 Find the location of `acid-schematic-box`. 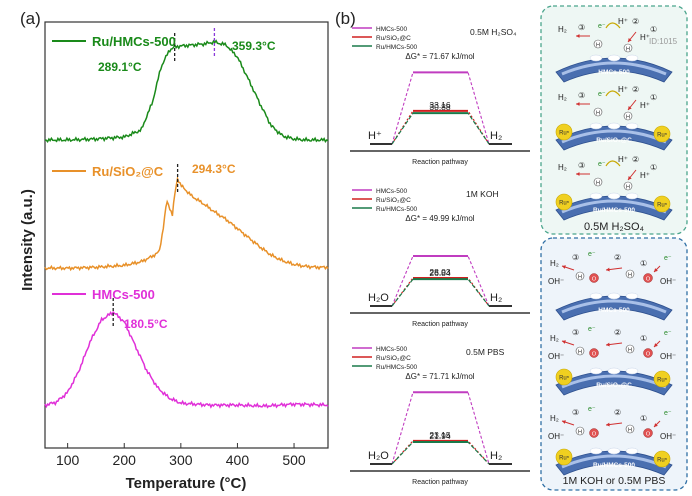

acid-schematic-box is located at coordinates (614, 120).